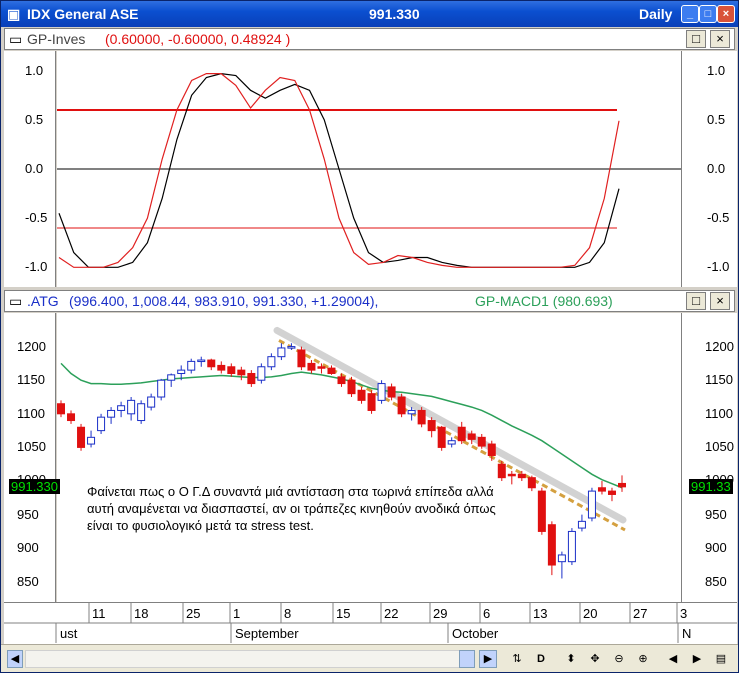 Image resolution: width=739 pixels, height=673 pixels. I want to click on day-label: 20, so click(590, 613).